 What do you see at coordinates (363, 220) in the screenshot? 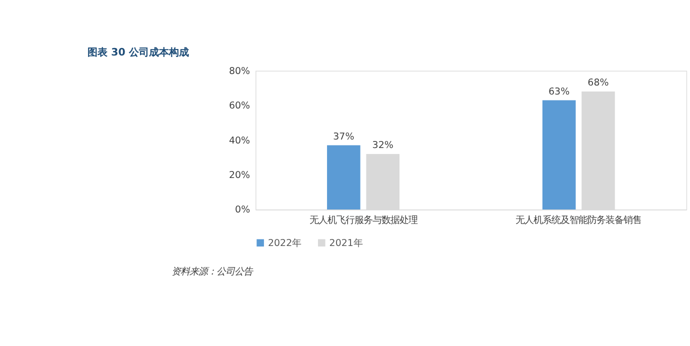
I see `x-tick-label: 无人机飞行服务与数据处理` at bounding box center [363, 220].